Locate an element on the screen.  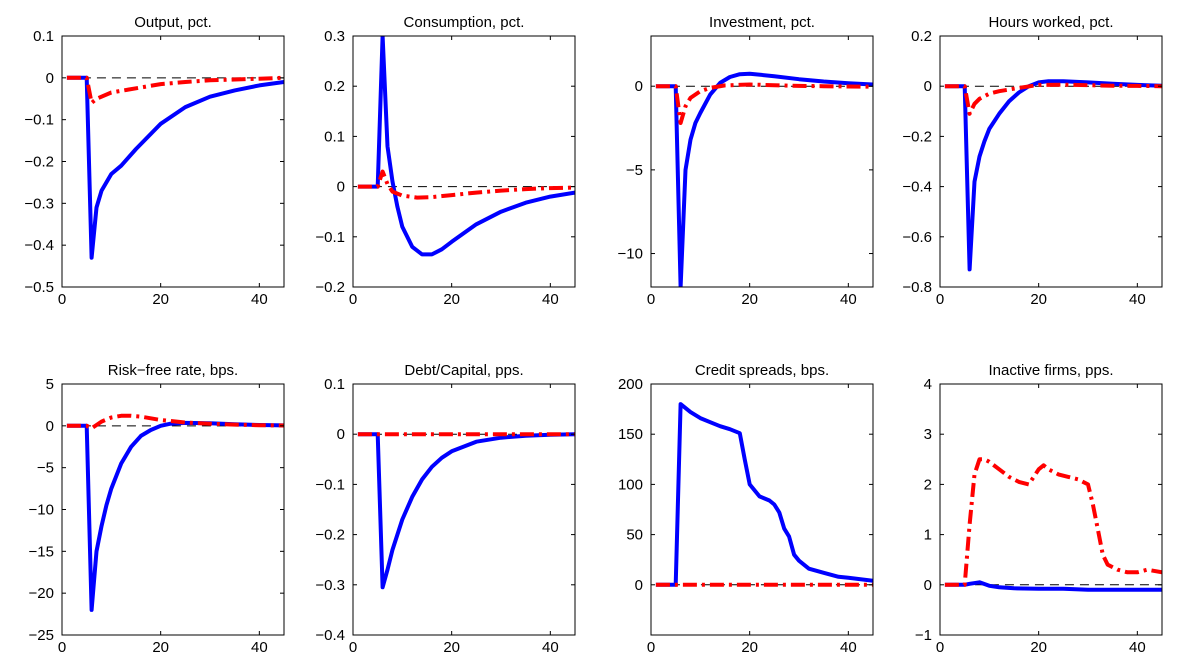
subplot-title: Investment, pct. is located at coordinates (762, 22).